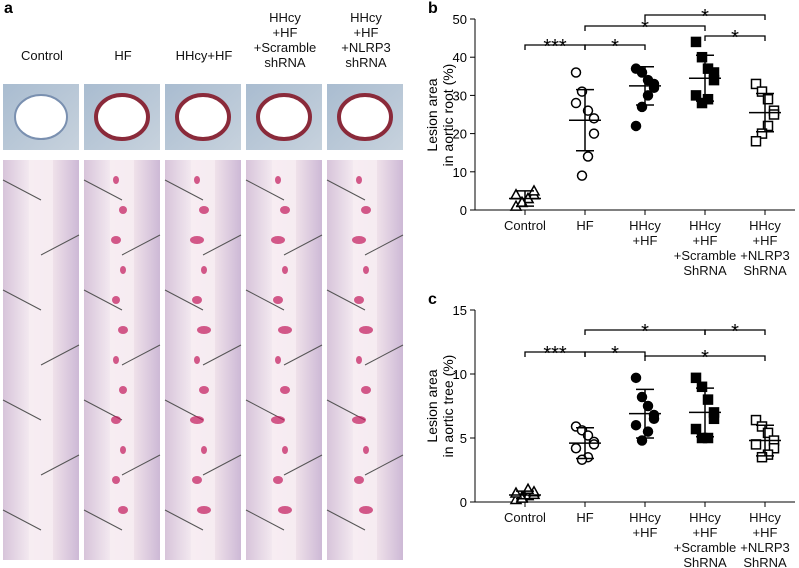 The image size is (799, 568). Describe the element at coordinates (460, 172) in the screenshot. I see `y-tick-label: 10` at that location.